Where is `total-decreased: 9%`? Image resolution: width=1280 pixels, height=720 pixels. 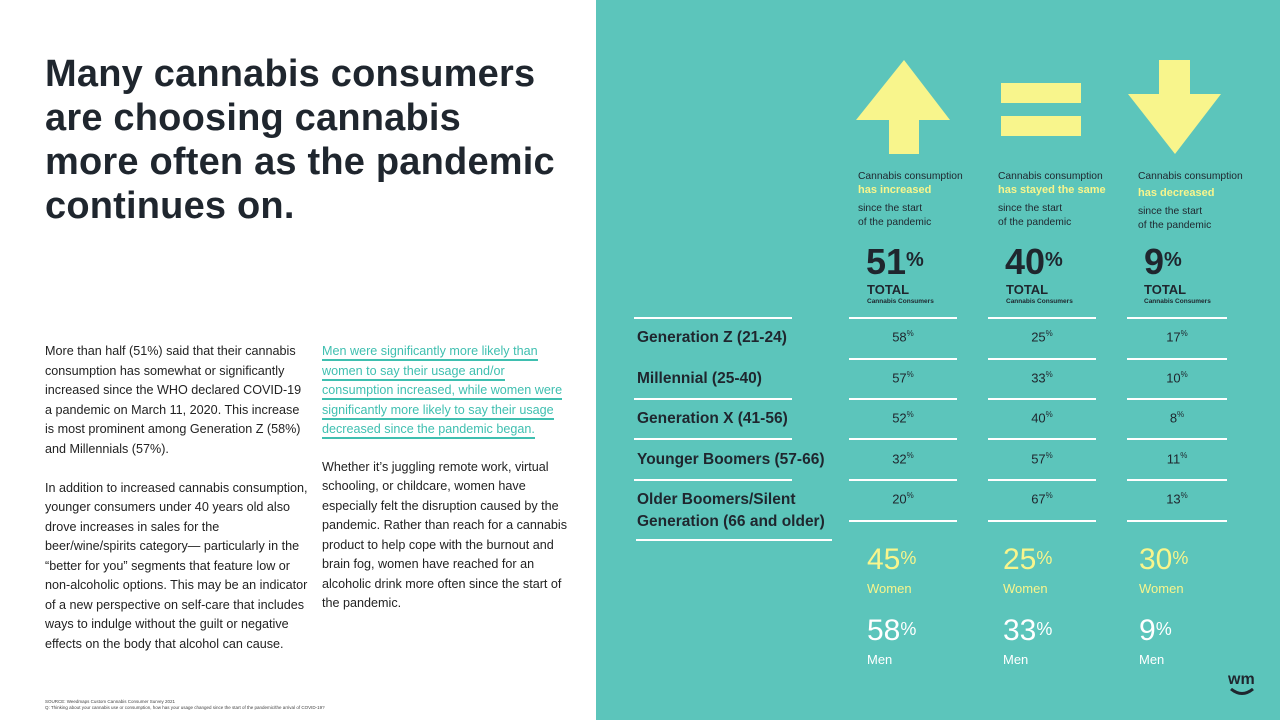 total-decreased: 9% is located at coordinates (1163, 261).